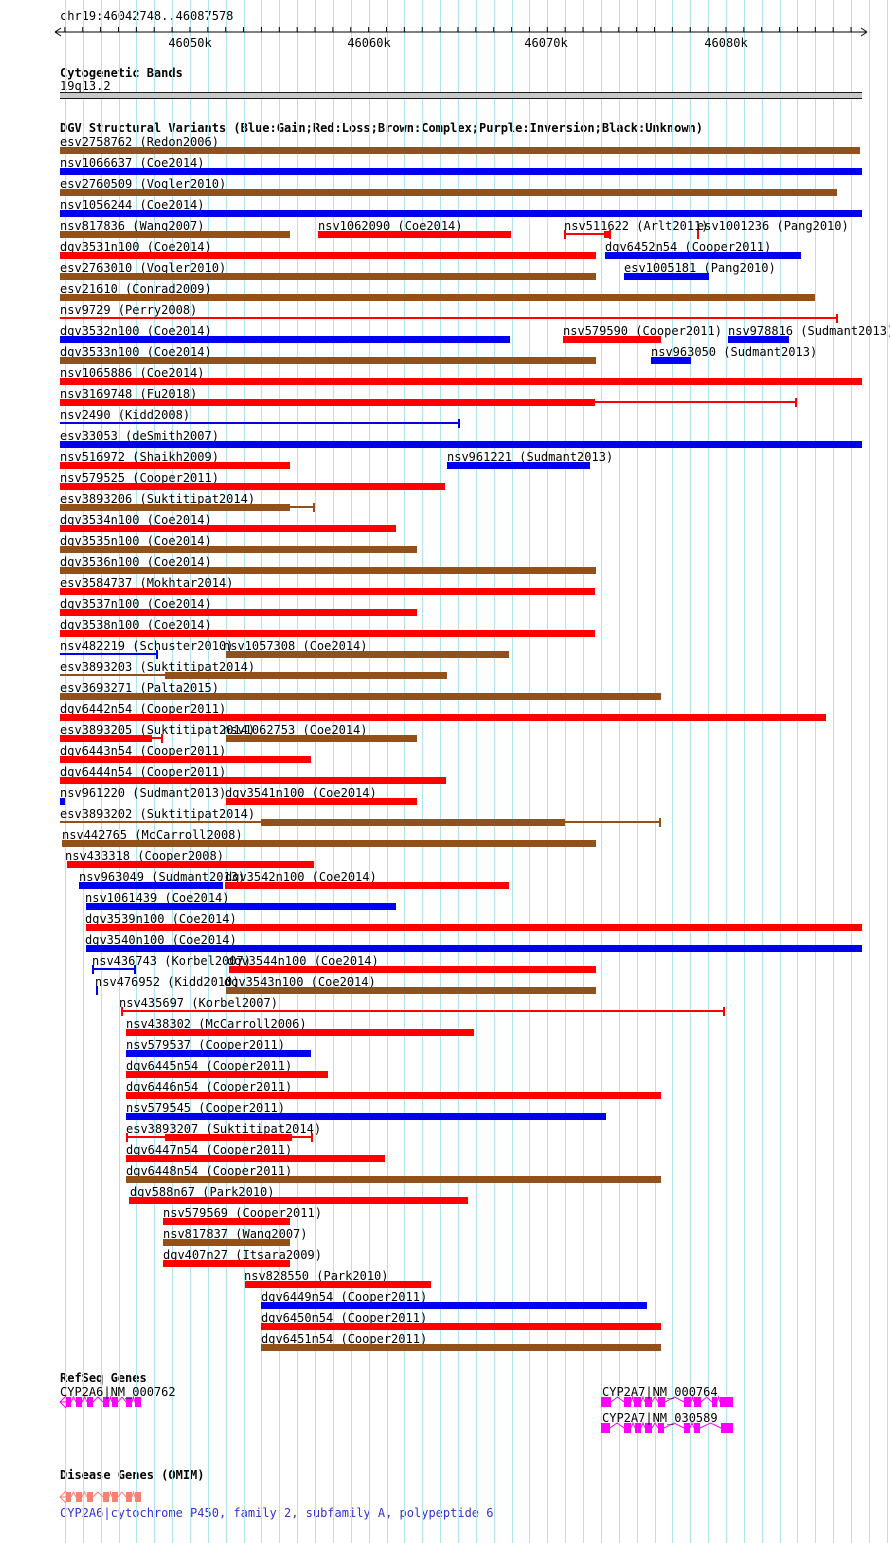 This screenshot has width=890, height=1543. What do you see at coordinates (118, 1392) in the screenshot?
I see `refseq-gene-label: CYP2A6|NM_000762` at bounding box center [118, 1392].